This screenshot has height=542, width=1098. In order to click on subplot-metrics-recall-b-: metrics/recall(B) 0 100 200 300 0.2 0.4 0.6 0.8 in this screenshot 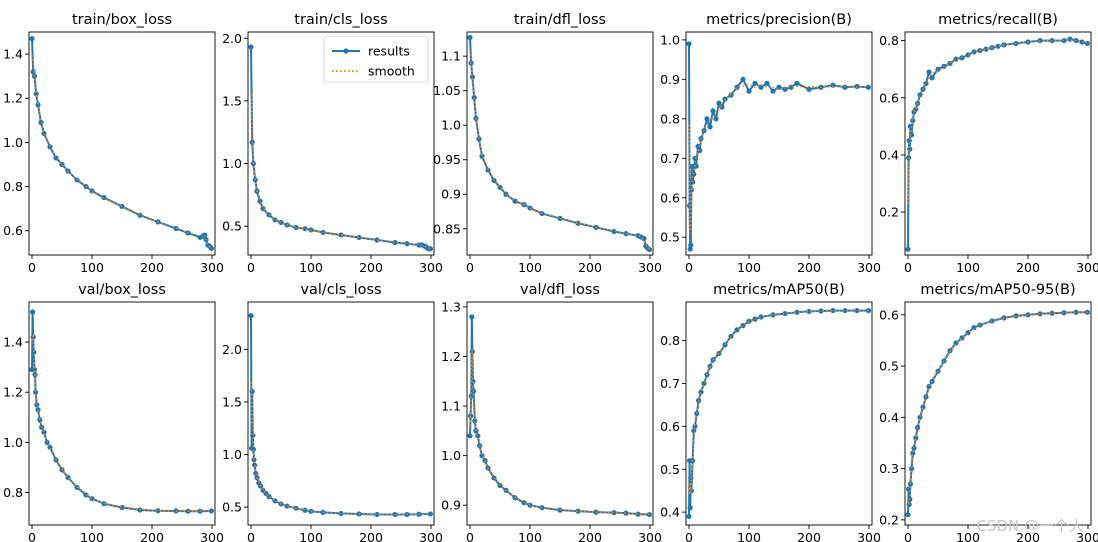, I will do `click(988, 143)`.